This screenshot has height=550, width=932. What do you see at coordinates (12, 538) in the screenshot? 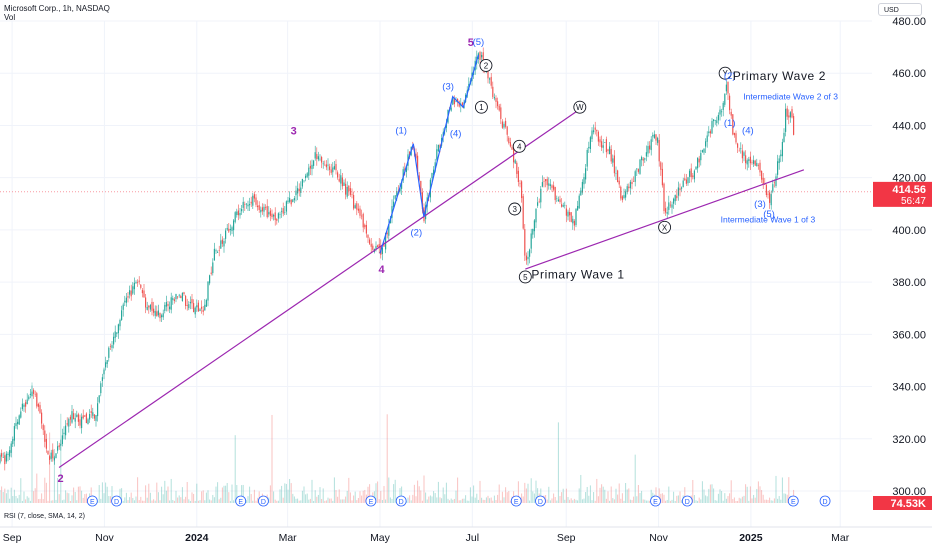
I see `time-tick-label: Sep` at bounding box center [12, 538].